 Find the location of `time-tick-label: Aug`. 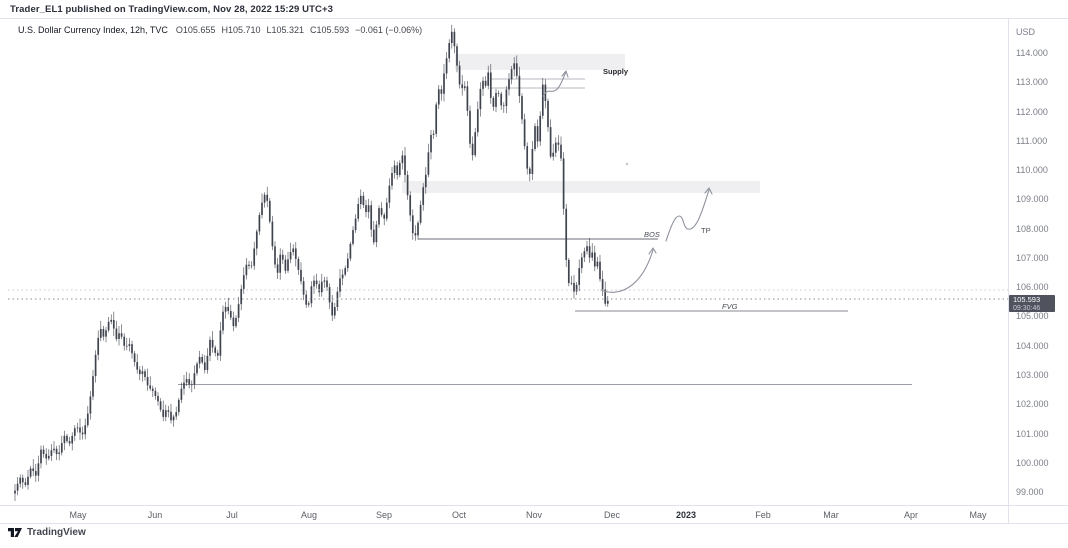

time-tick-label: Aug is located at coordinates (309, 515).